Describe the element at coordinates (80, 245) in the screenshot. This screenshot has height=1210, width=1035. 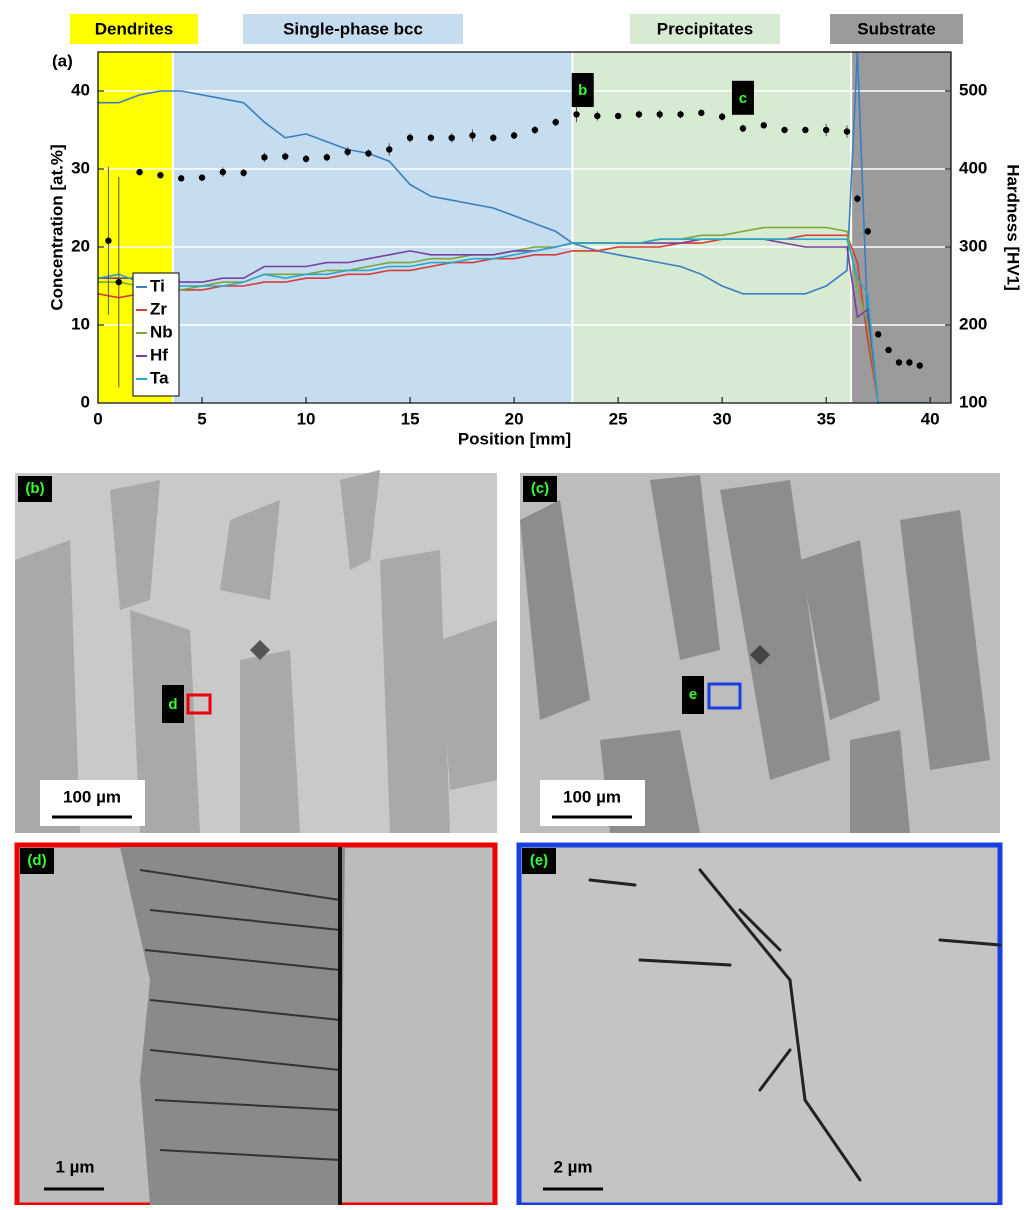
I see `y-tick-label: 20` at that location.